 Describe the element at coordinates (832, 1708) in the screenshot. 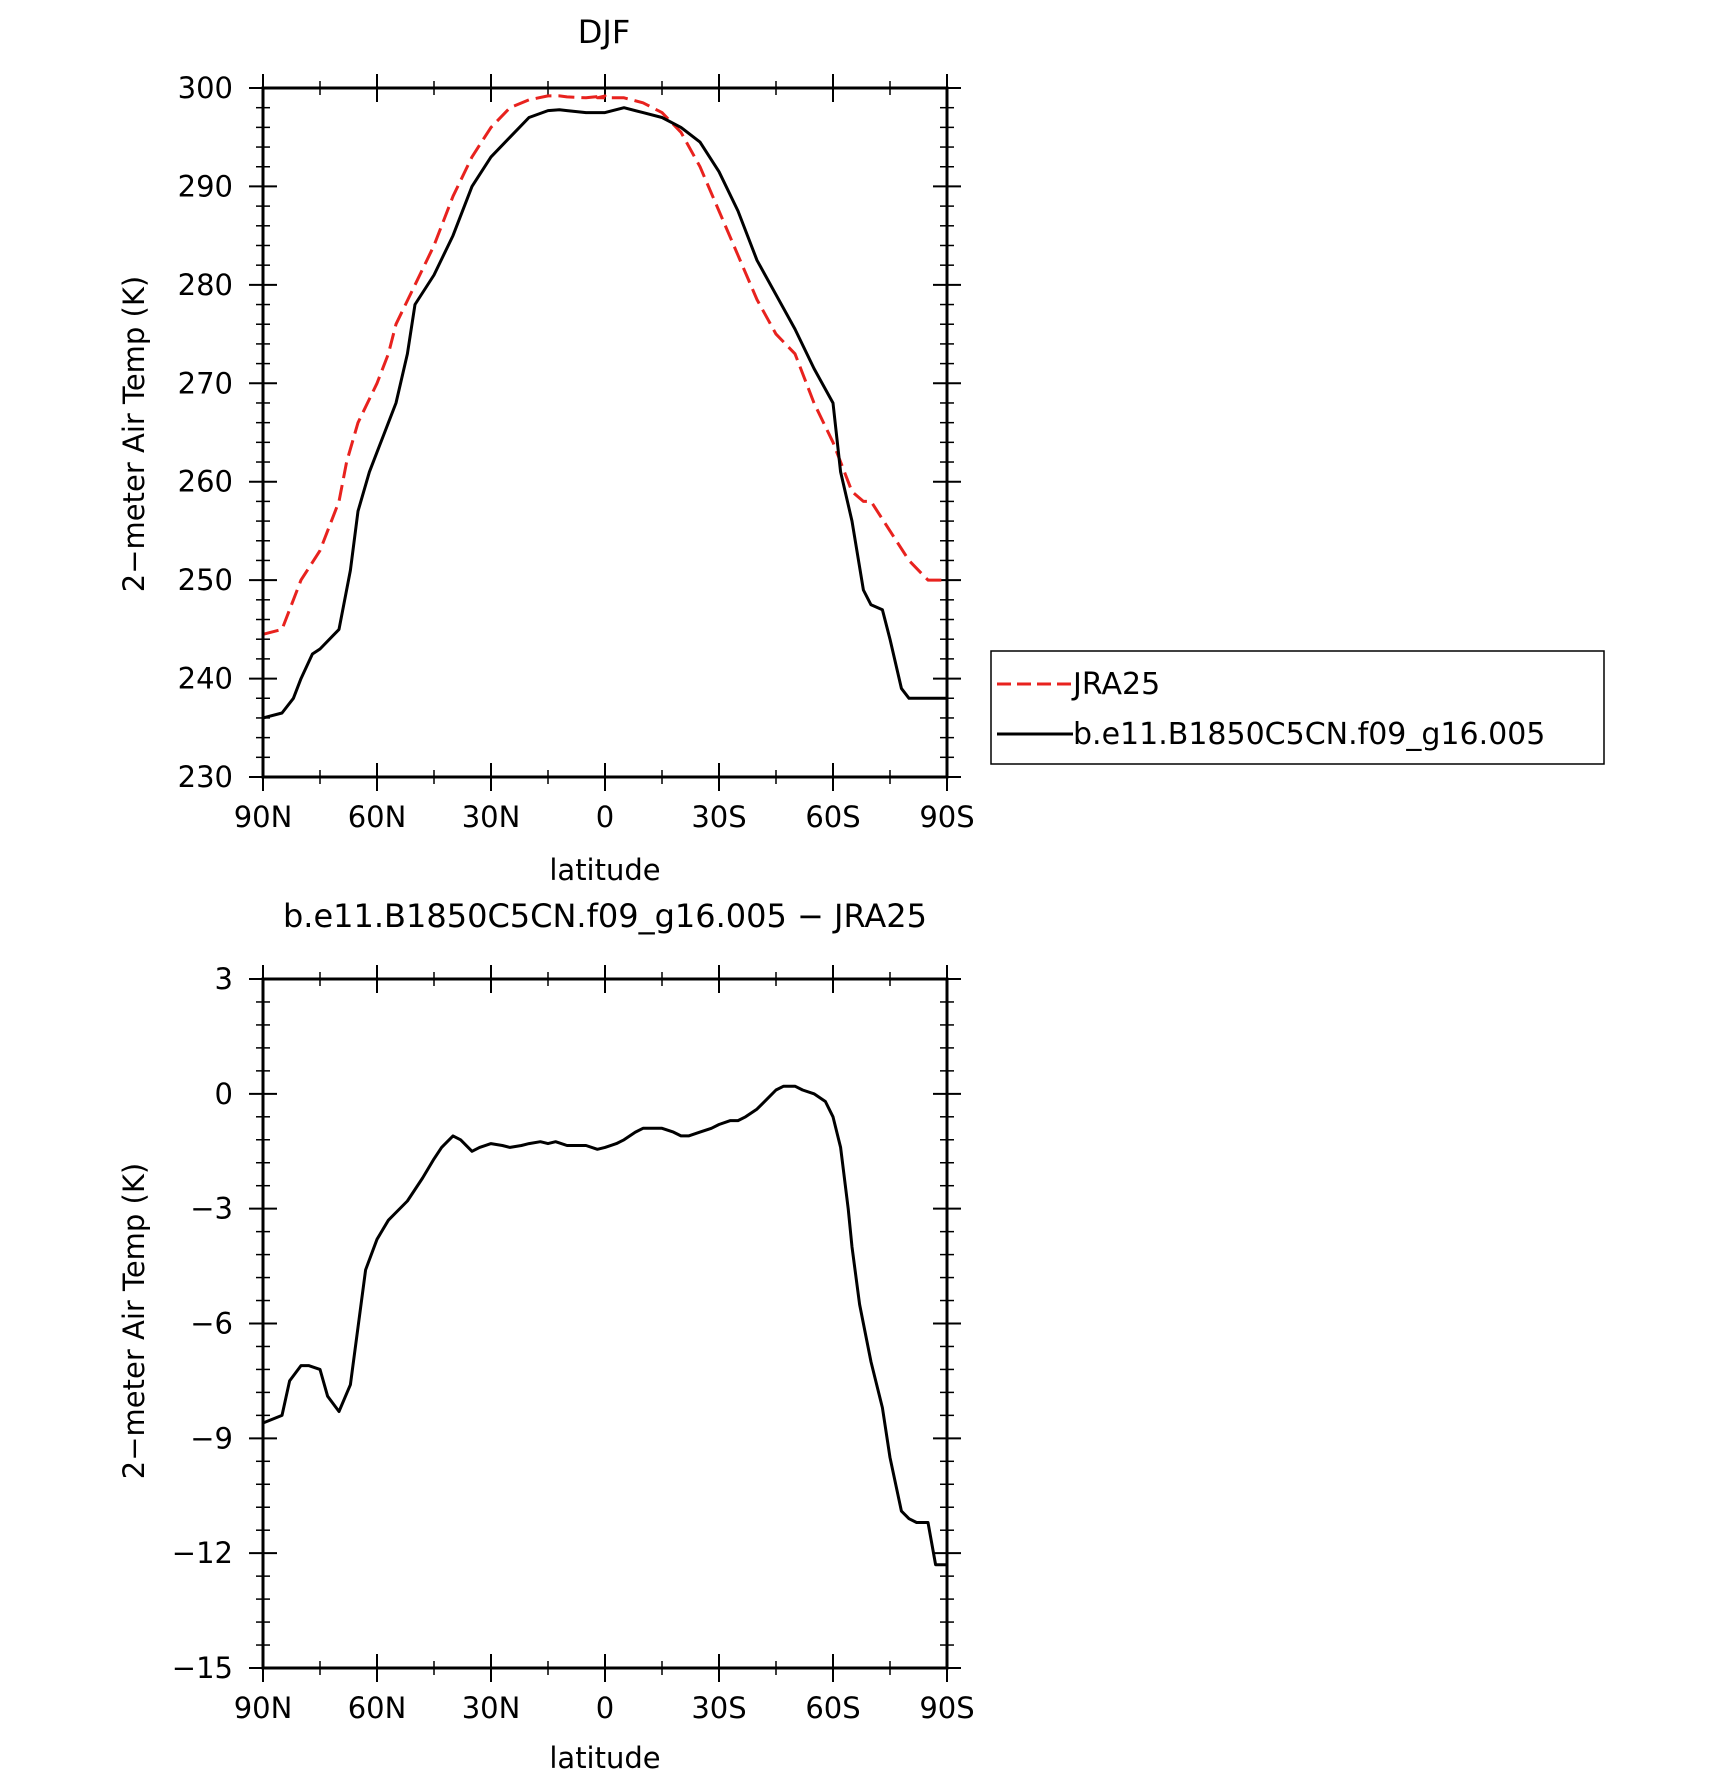

I see `bottom-plot-xtick-label: 60S` at that location.